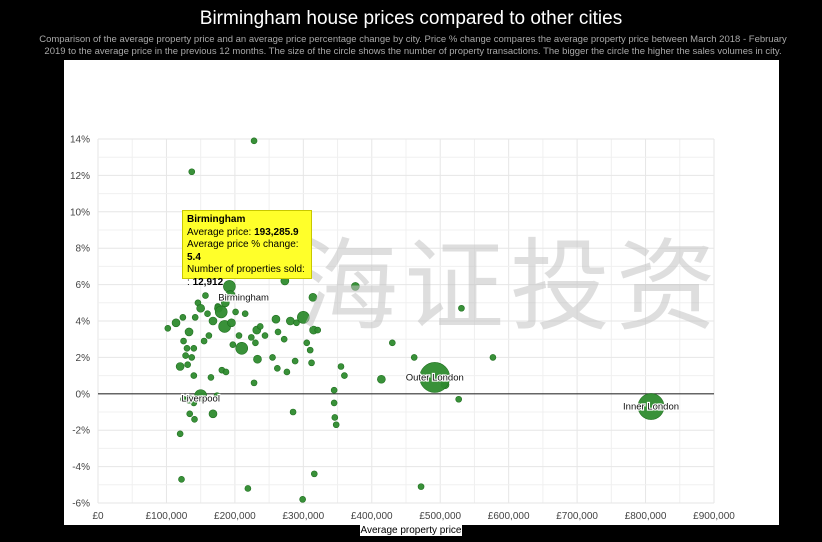 The width and height of the screenshot is (822, 542). What do you see at coordinates (303, 516) in the screenshot?
I see `x-tick-label: £300,000` at bounding box center [303, 516].